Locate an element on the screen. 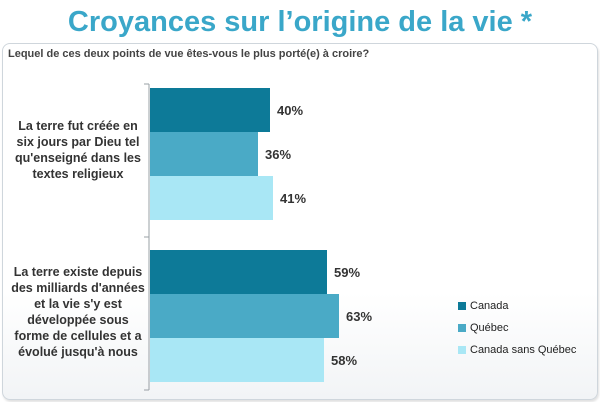 Image resolution: width=600 pixels, height=402 pixels. bar-canada-sans-quebec-cat2 is located at coordinates (237, 360).